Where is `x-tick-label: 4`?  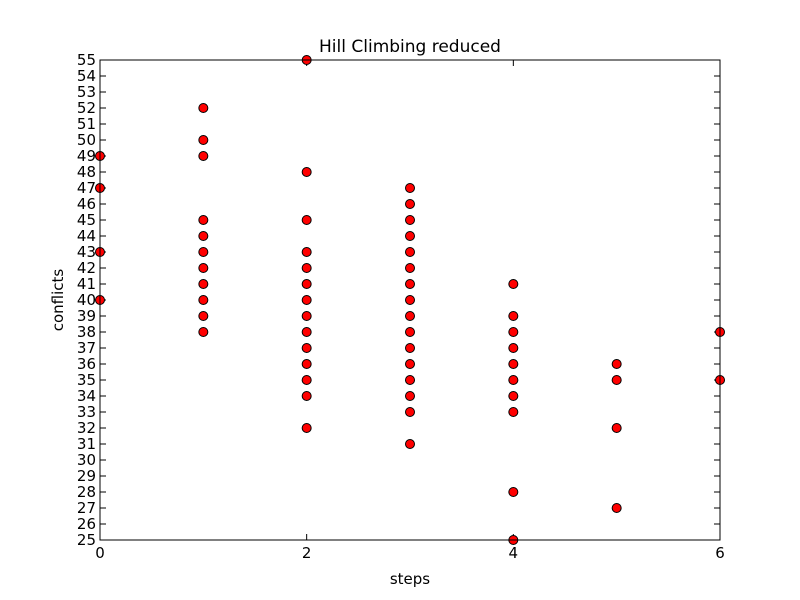 x-tick-label: 4 is located at coordinates (514, 553).